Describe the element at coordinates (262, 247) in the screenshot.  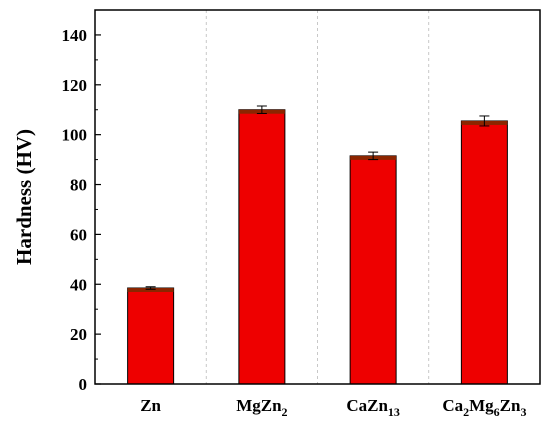
I see `bar-MgZn2` at that location.